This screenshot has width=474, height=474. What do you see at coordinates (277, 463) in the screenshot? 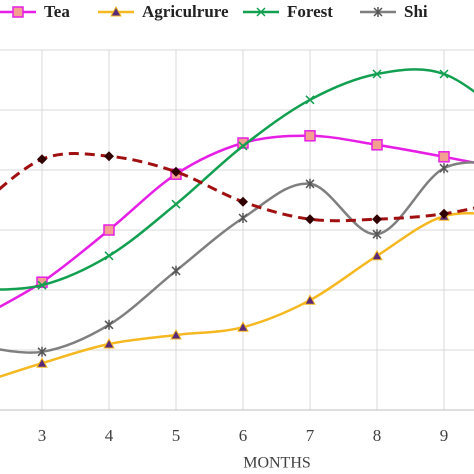
I see `x-axis-title: MONTHS` at bounding box center [277, 463].